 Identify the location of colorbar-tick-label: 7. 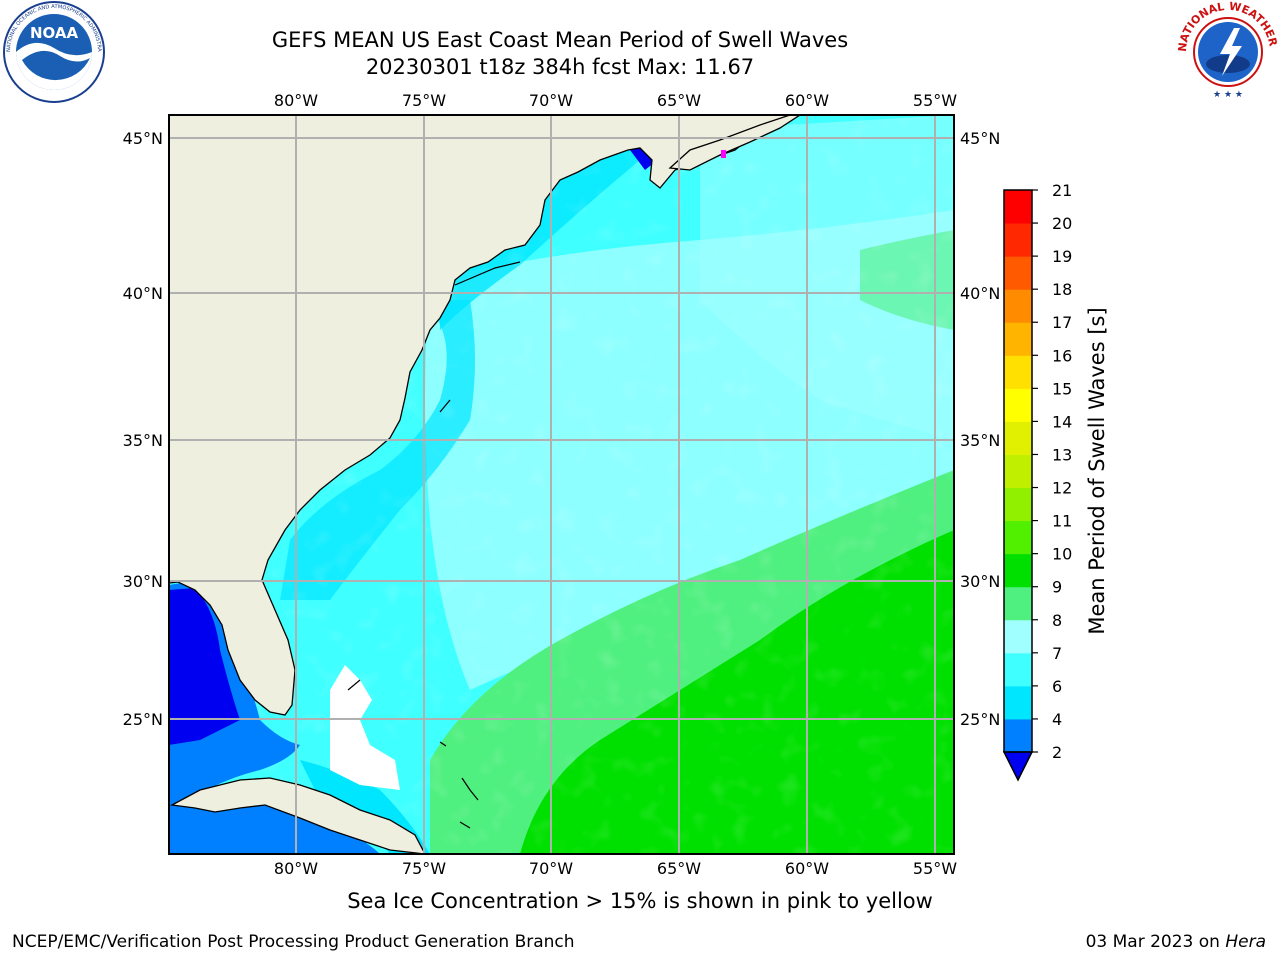
(1057, 653).